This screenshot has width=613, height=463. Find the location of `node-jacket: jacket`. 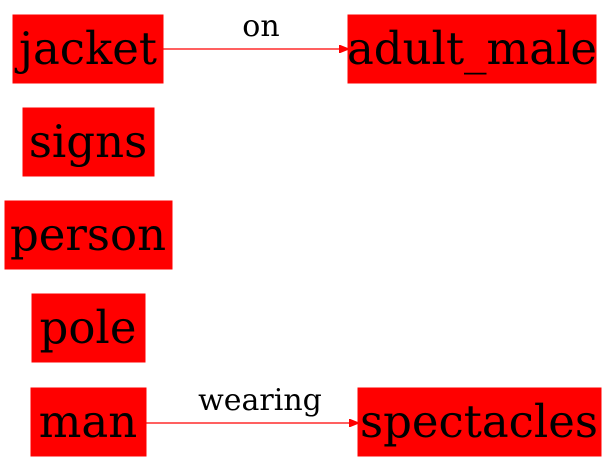

node-jacket: jacket is located at coordinates (88, 49).